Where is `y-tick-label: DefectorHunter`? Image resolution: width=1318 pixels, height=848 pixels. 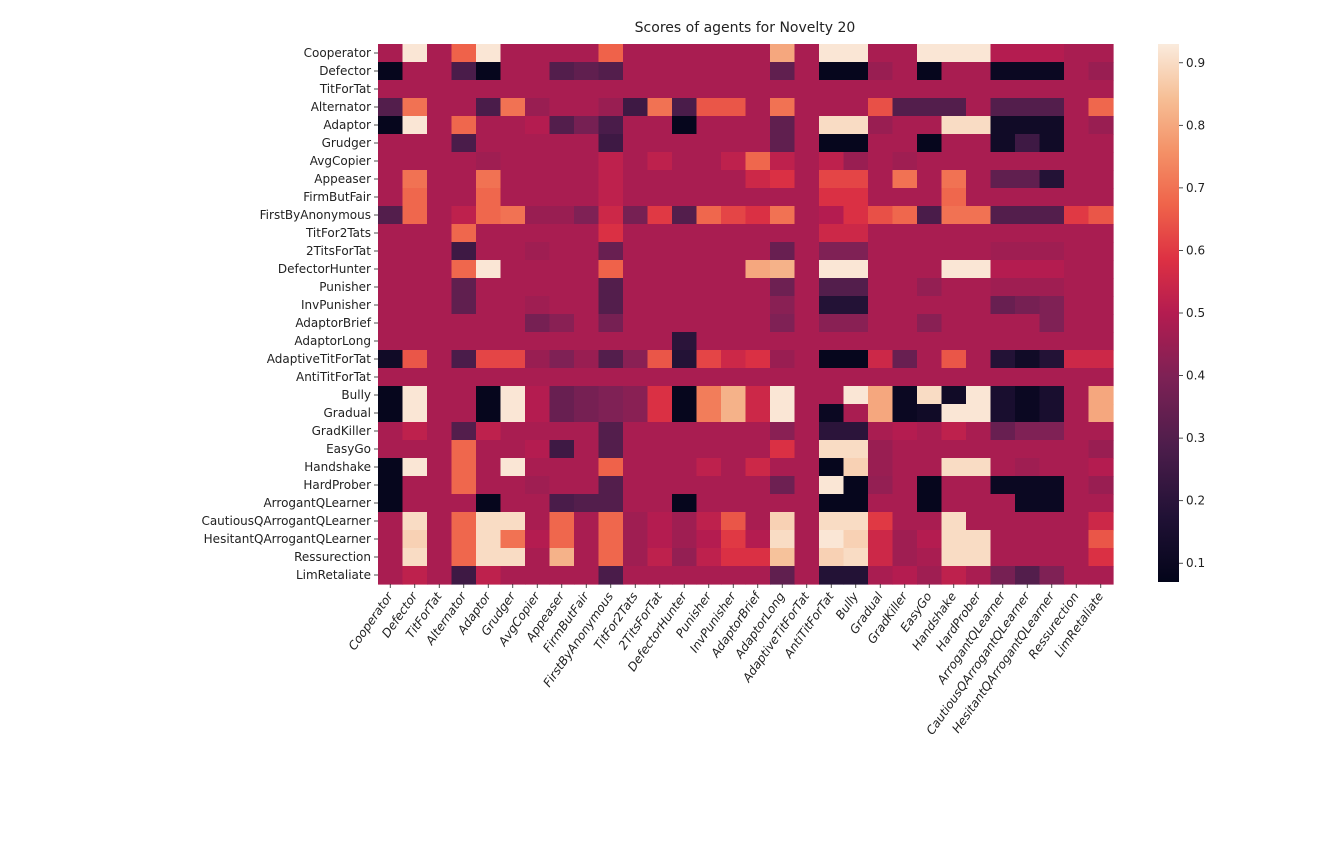
y-tick-label: DefectorHunter is located at coordinates (324, 269).